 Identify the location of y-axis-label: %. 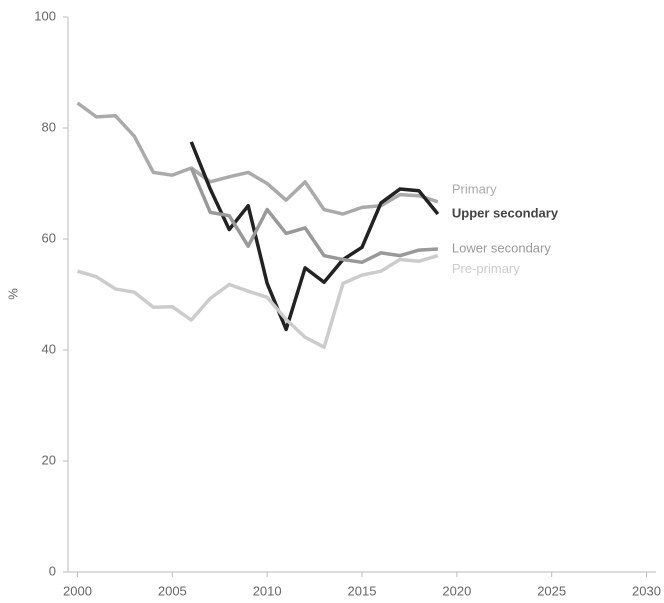
(12, 294).